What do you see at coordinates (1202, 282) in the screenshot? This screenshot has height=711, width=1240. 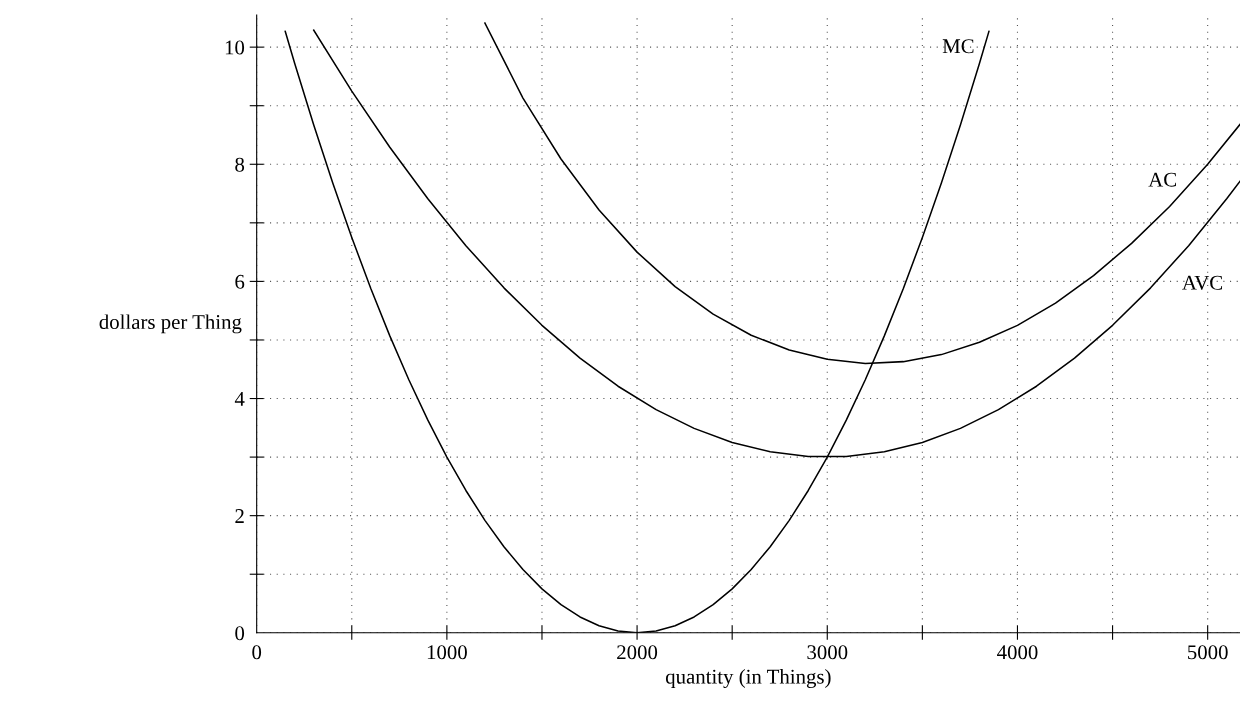 I see `series-label: AVC` at bounding box center [1202, 282].